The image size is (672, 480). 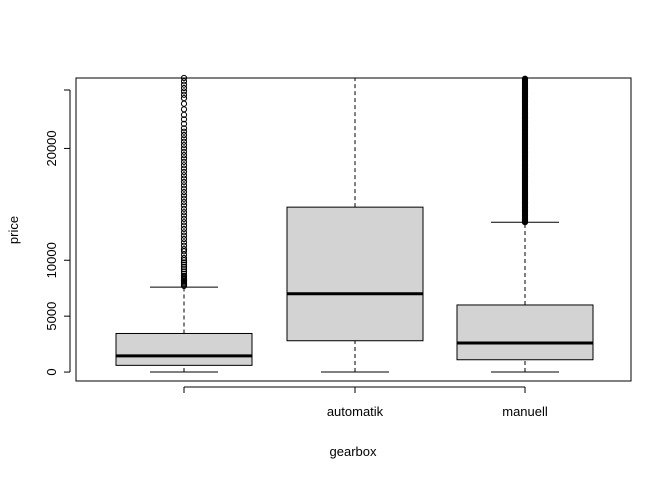 I want to click on y-tick-label: 20000, so click(x=51, y=148).